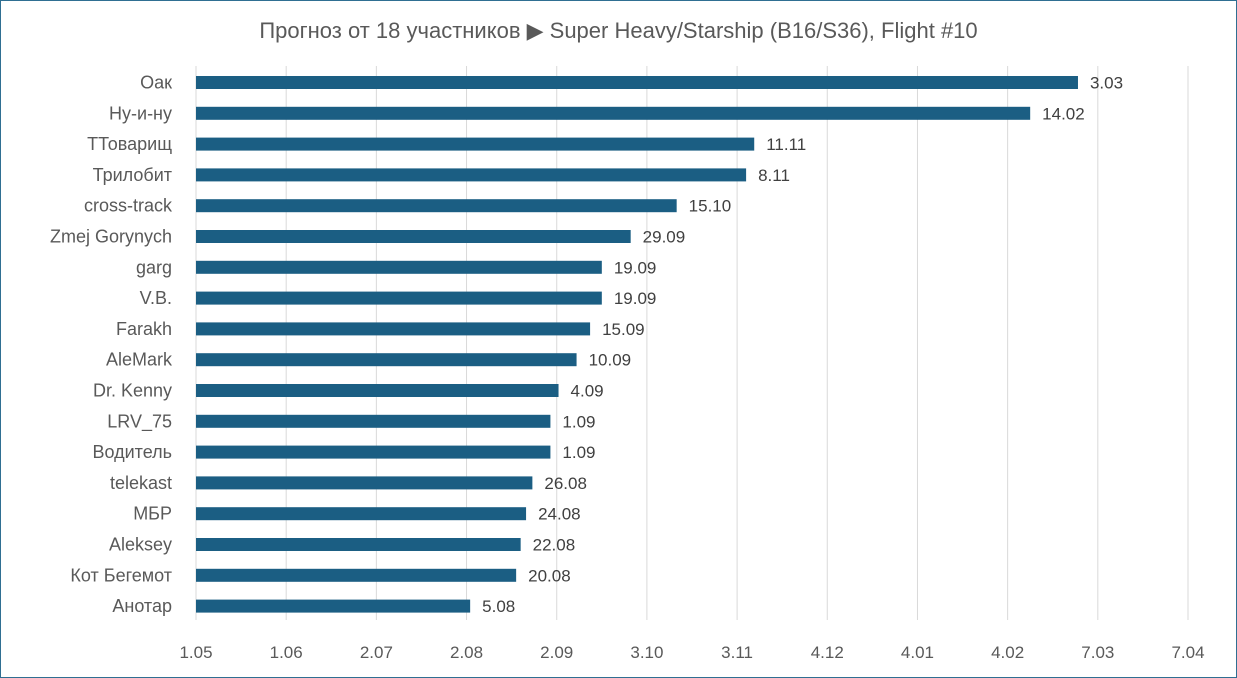  What do you see at coordinates (156, 298) in the screenshot?
I see `category-label: V.B.` at bounding box center [156, 298].